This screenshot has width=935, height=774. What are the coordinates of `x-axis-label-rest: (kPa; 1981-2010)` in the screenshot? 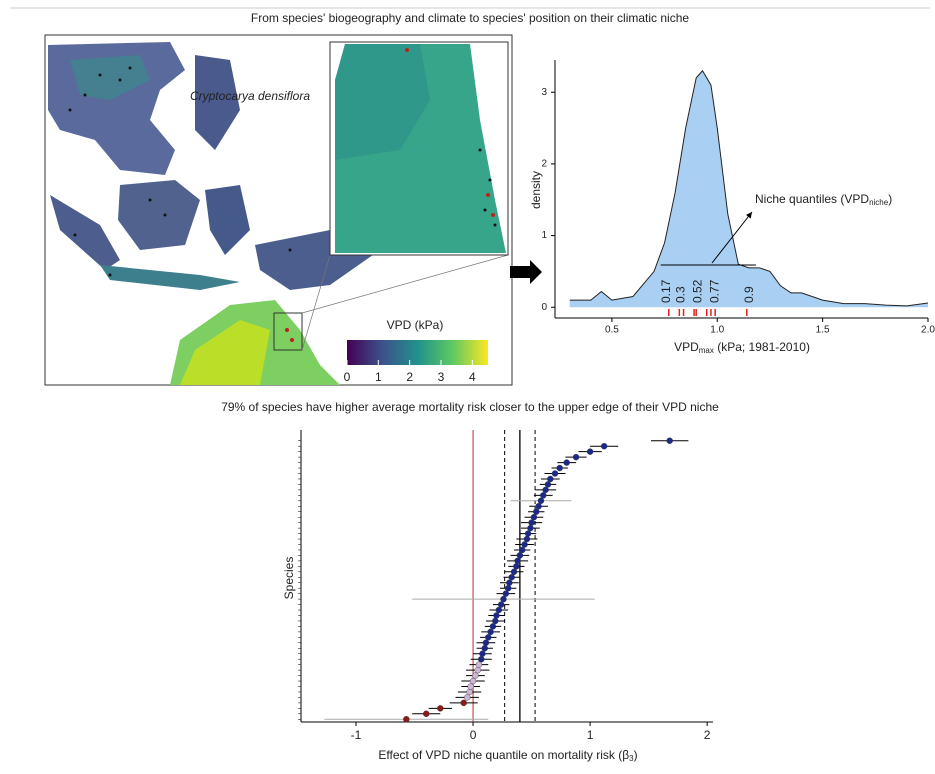 It's located at (762, 347).